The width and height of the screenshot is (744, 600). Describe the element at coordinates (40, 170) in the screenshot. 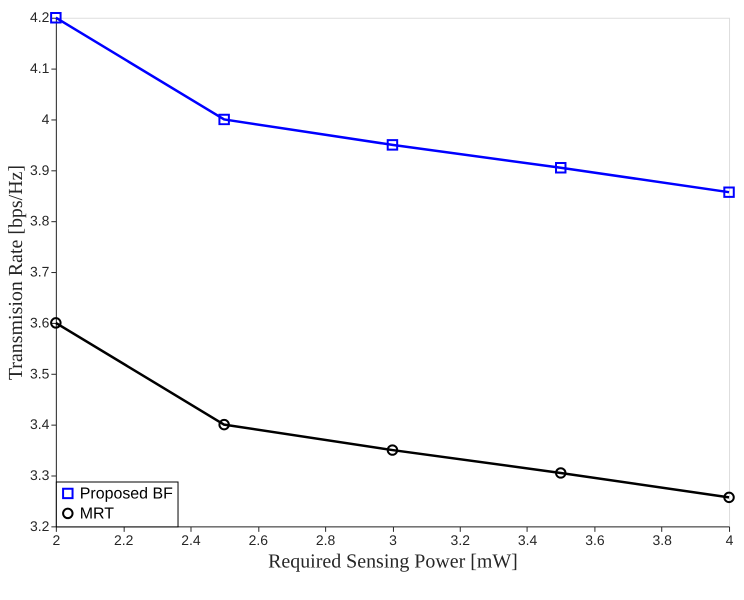

I see `y-tick-label: 3.9` at that location.